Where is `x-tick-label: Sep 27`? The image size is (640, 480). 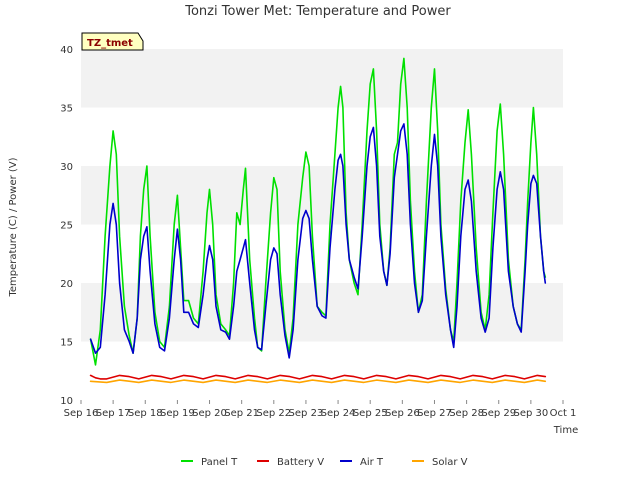 x-tick-label: Sep 27 is located at coordinates (434, 413).